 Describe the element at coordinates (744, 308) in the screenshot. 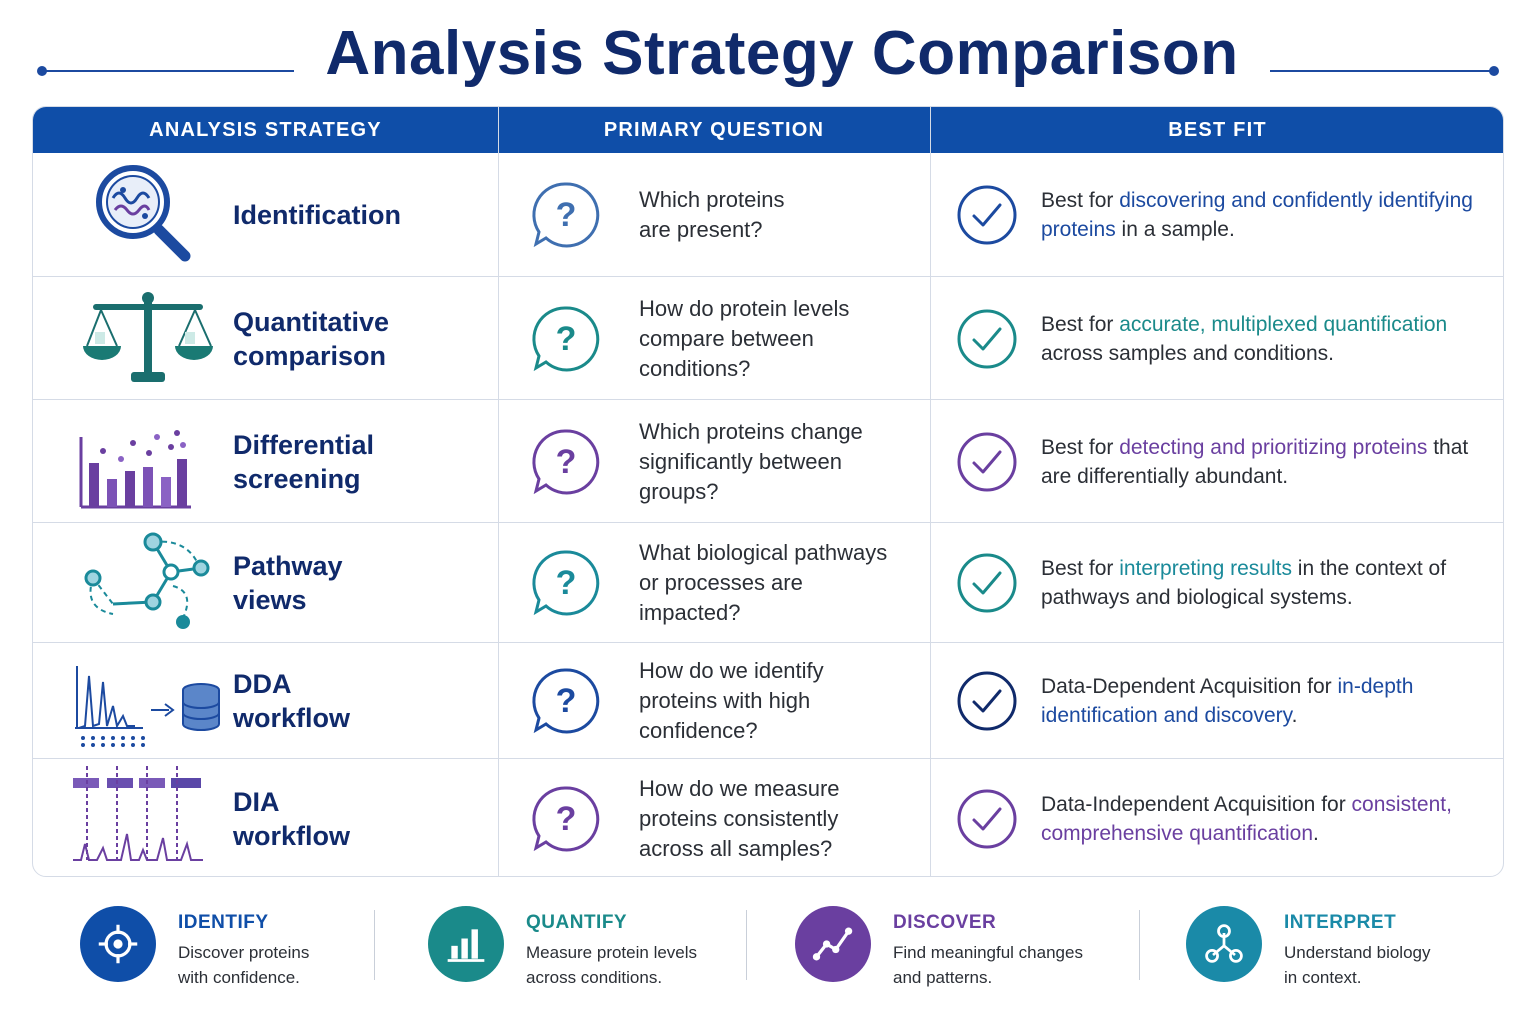

I see `primary-question-line: How do protein levels` at that location.